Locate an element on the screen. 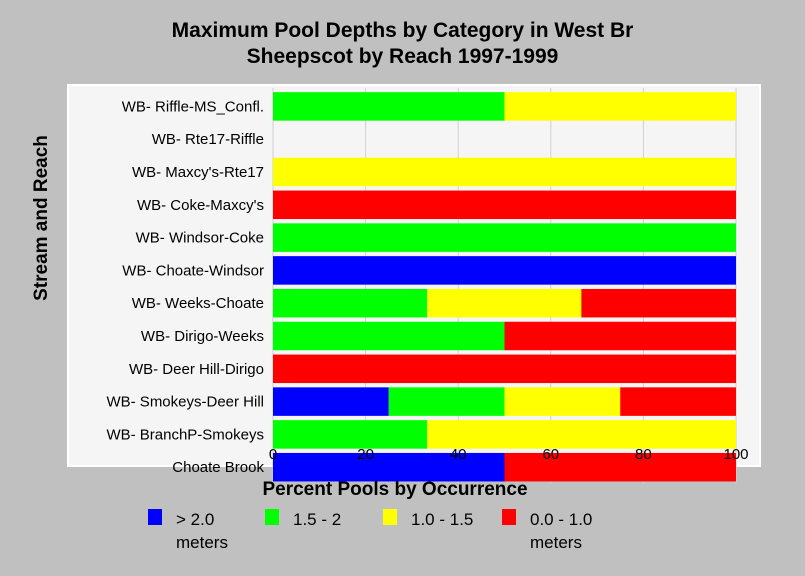 This screenshot has width=805, height=576. x-tick-label: 20 is located at coordinates (365, 454).